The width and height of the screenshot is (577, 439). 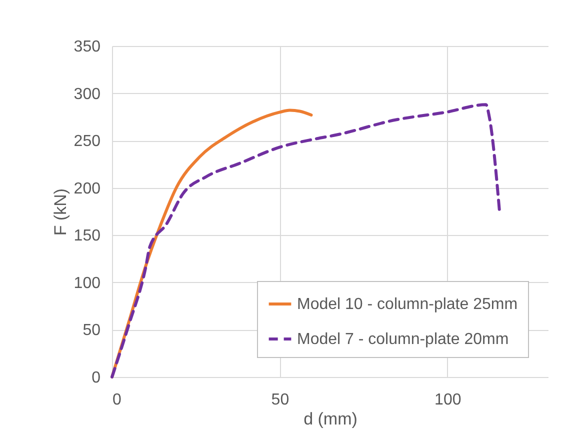 I want to click on y-axis-title: F (kN), so click(x=60, y=212).